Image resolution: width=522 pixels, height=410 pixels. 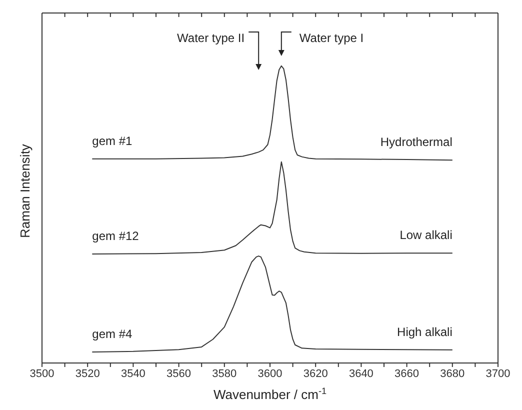 What do you see at coordinates (179, 374) in the screenshot?
I see `x-tick-label: 3560` at bounding box center [179, 374].